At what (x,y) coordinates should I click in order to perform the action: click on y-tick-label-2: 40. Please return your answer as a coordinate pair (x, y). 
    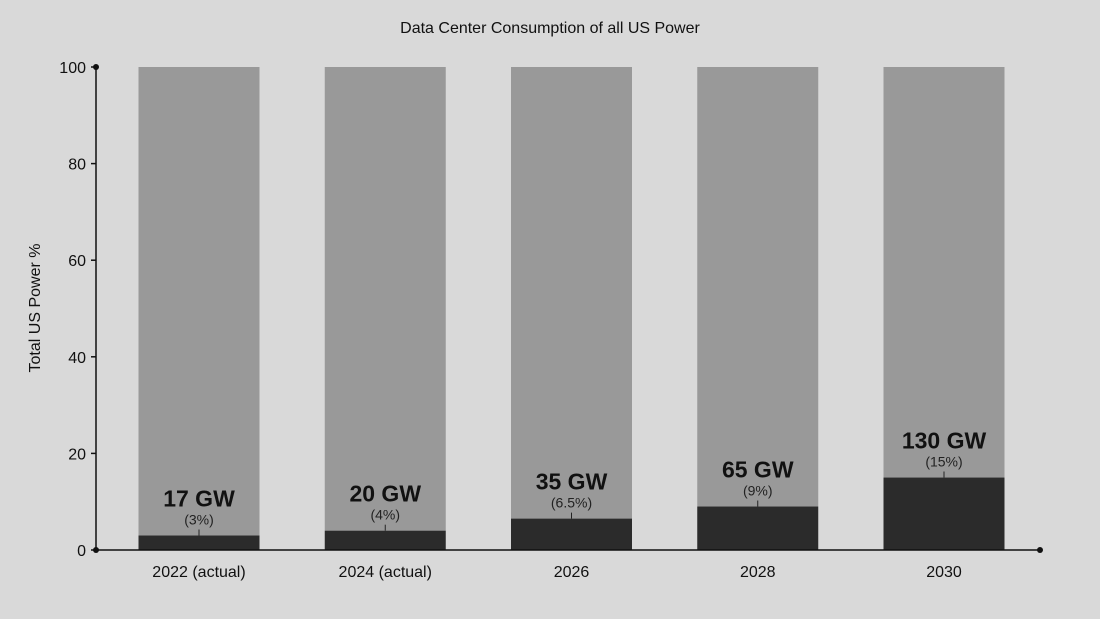
    Looking at the image, I should click on (77, 358).